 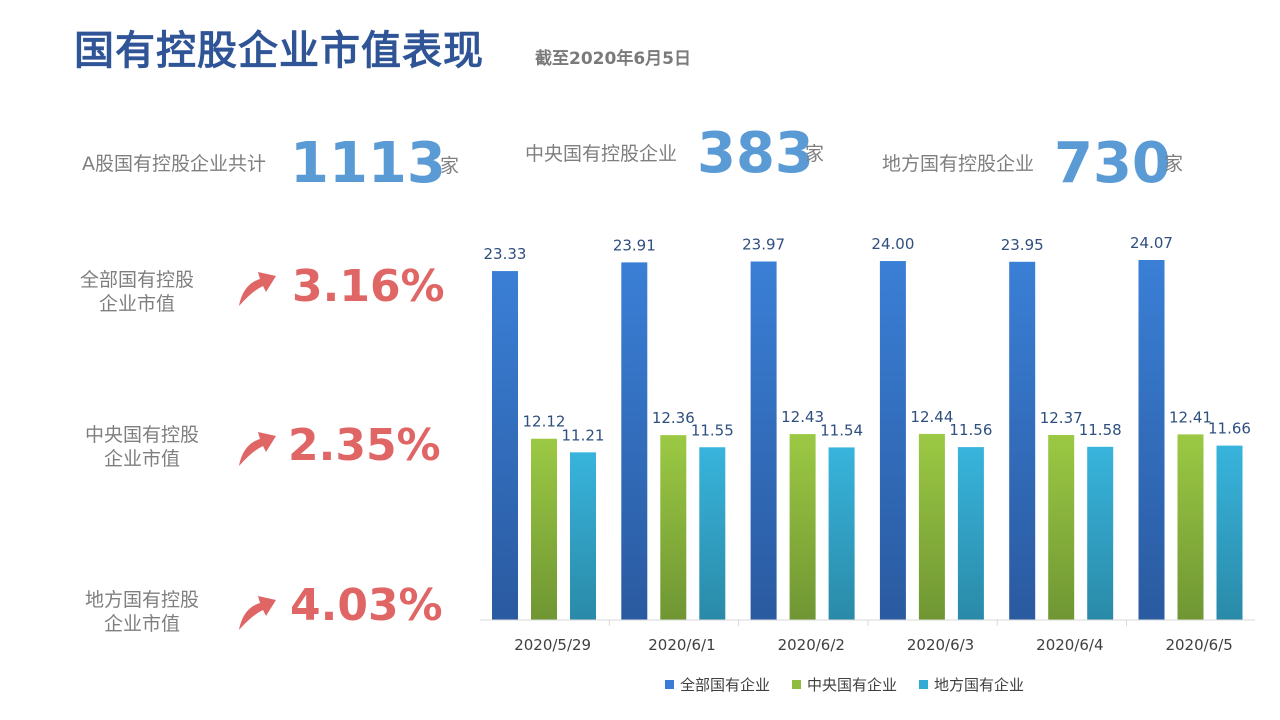 I want to click on data-label-all-4: 23.95, so click(x=1022, y=245).